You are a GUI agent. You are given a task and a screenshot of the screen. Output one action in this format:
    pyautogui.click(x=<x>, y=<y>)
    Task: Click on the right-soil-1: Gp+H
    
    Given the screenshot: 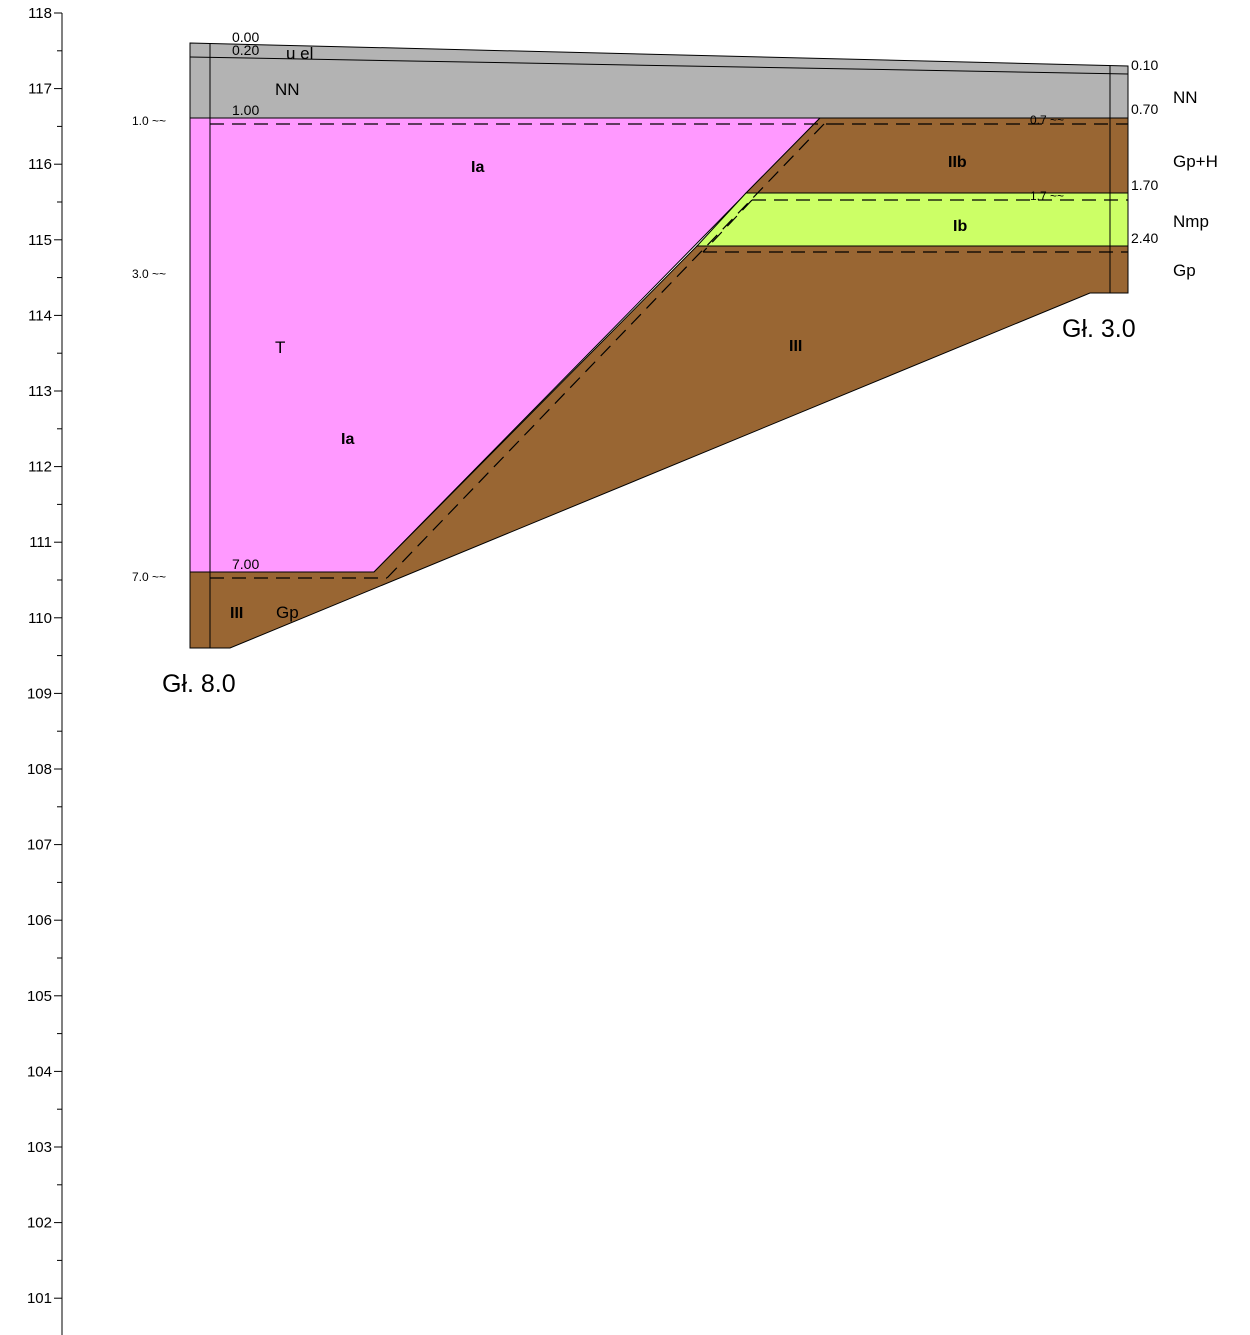 What is the action you would take?
    pyautogui.click(x=1195, y=161)
    